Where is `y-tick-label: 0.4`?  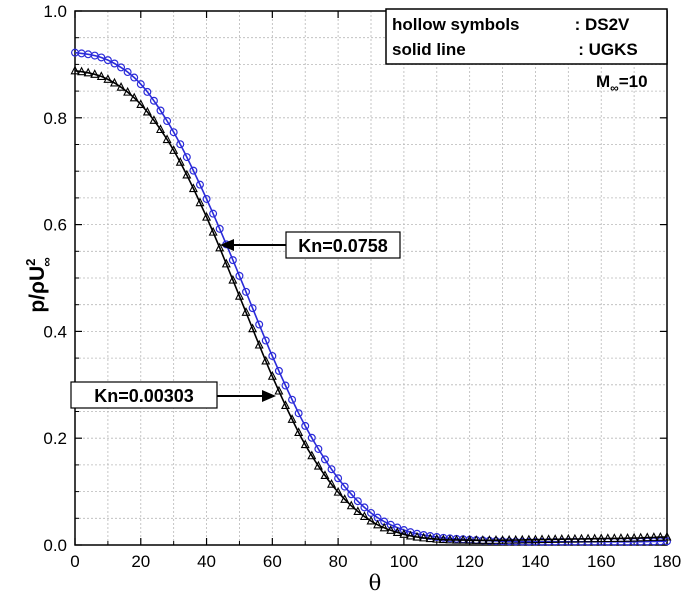 y-tick-label: 0.4 is located at coordinates (55, 331).